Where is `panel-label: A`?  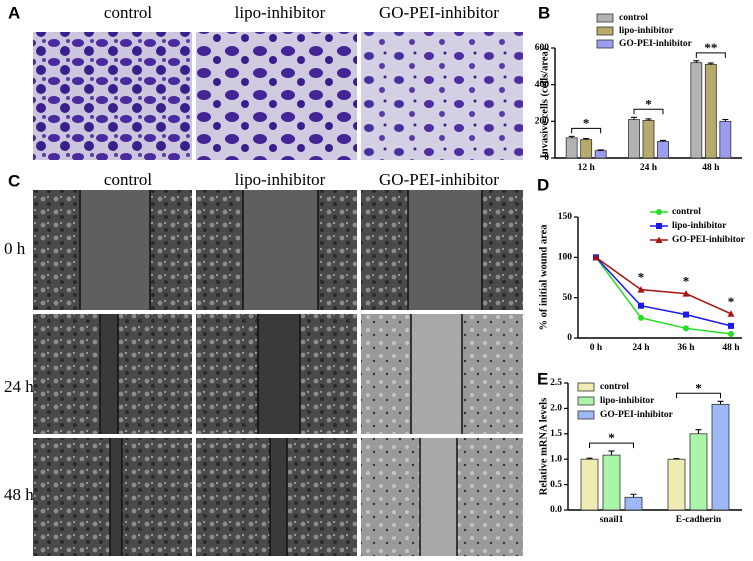
panel-label: A is located at coordinates (14, 12).